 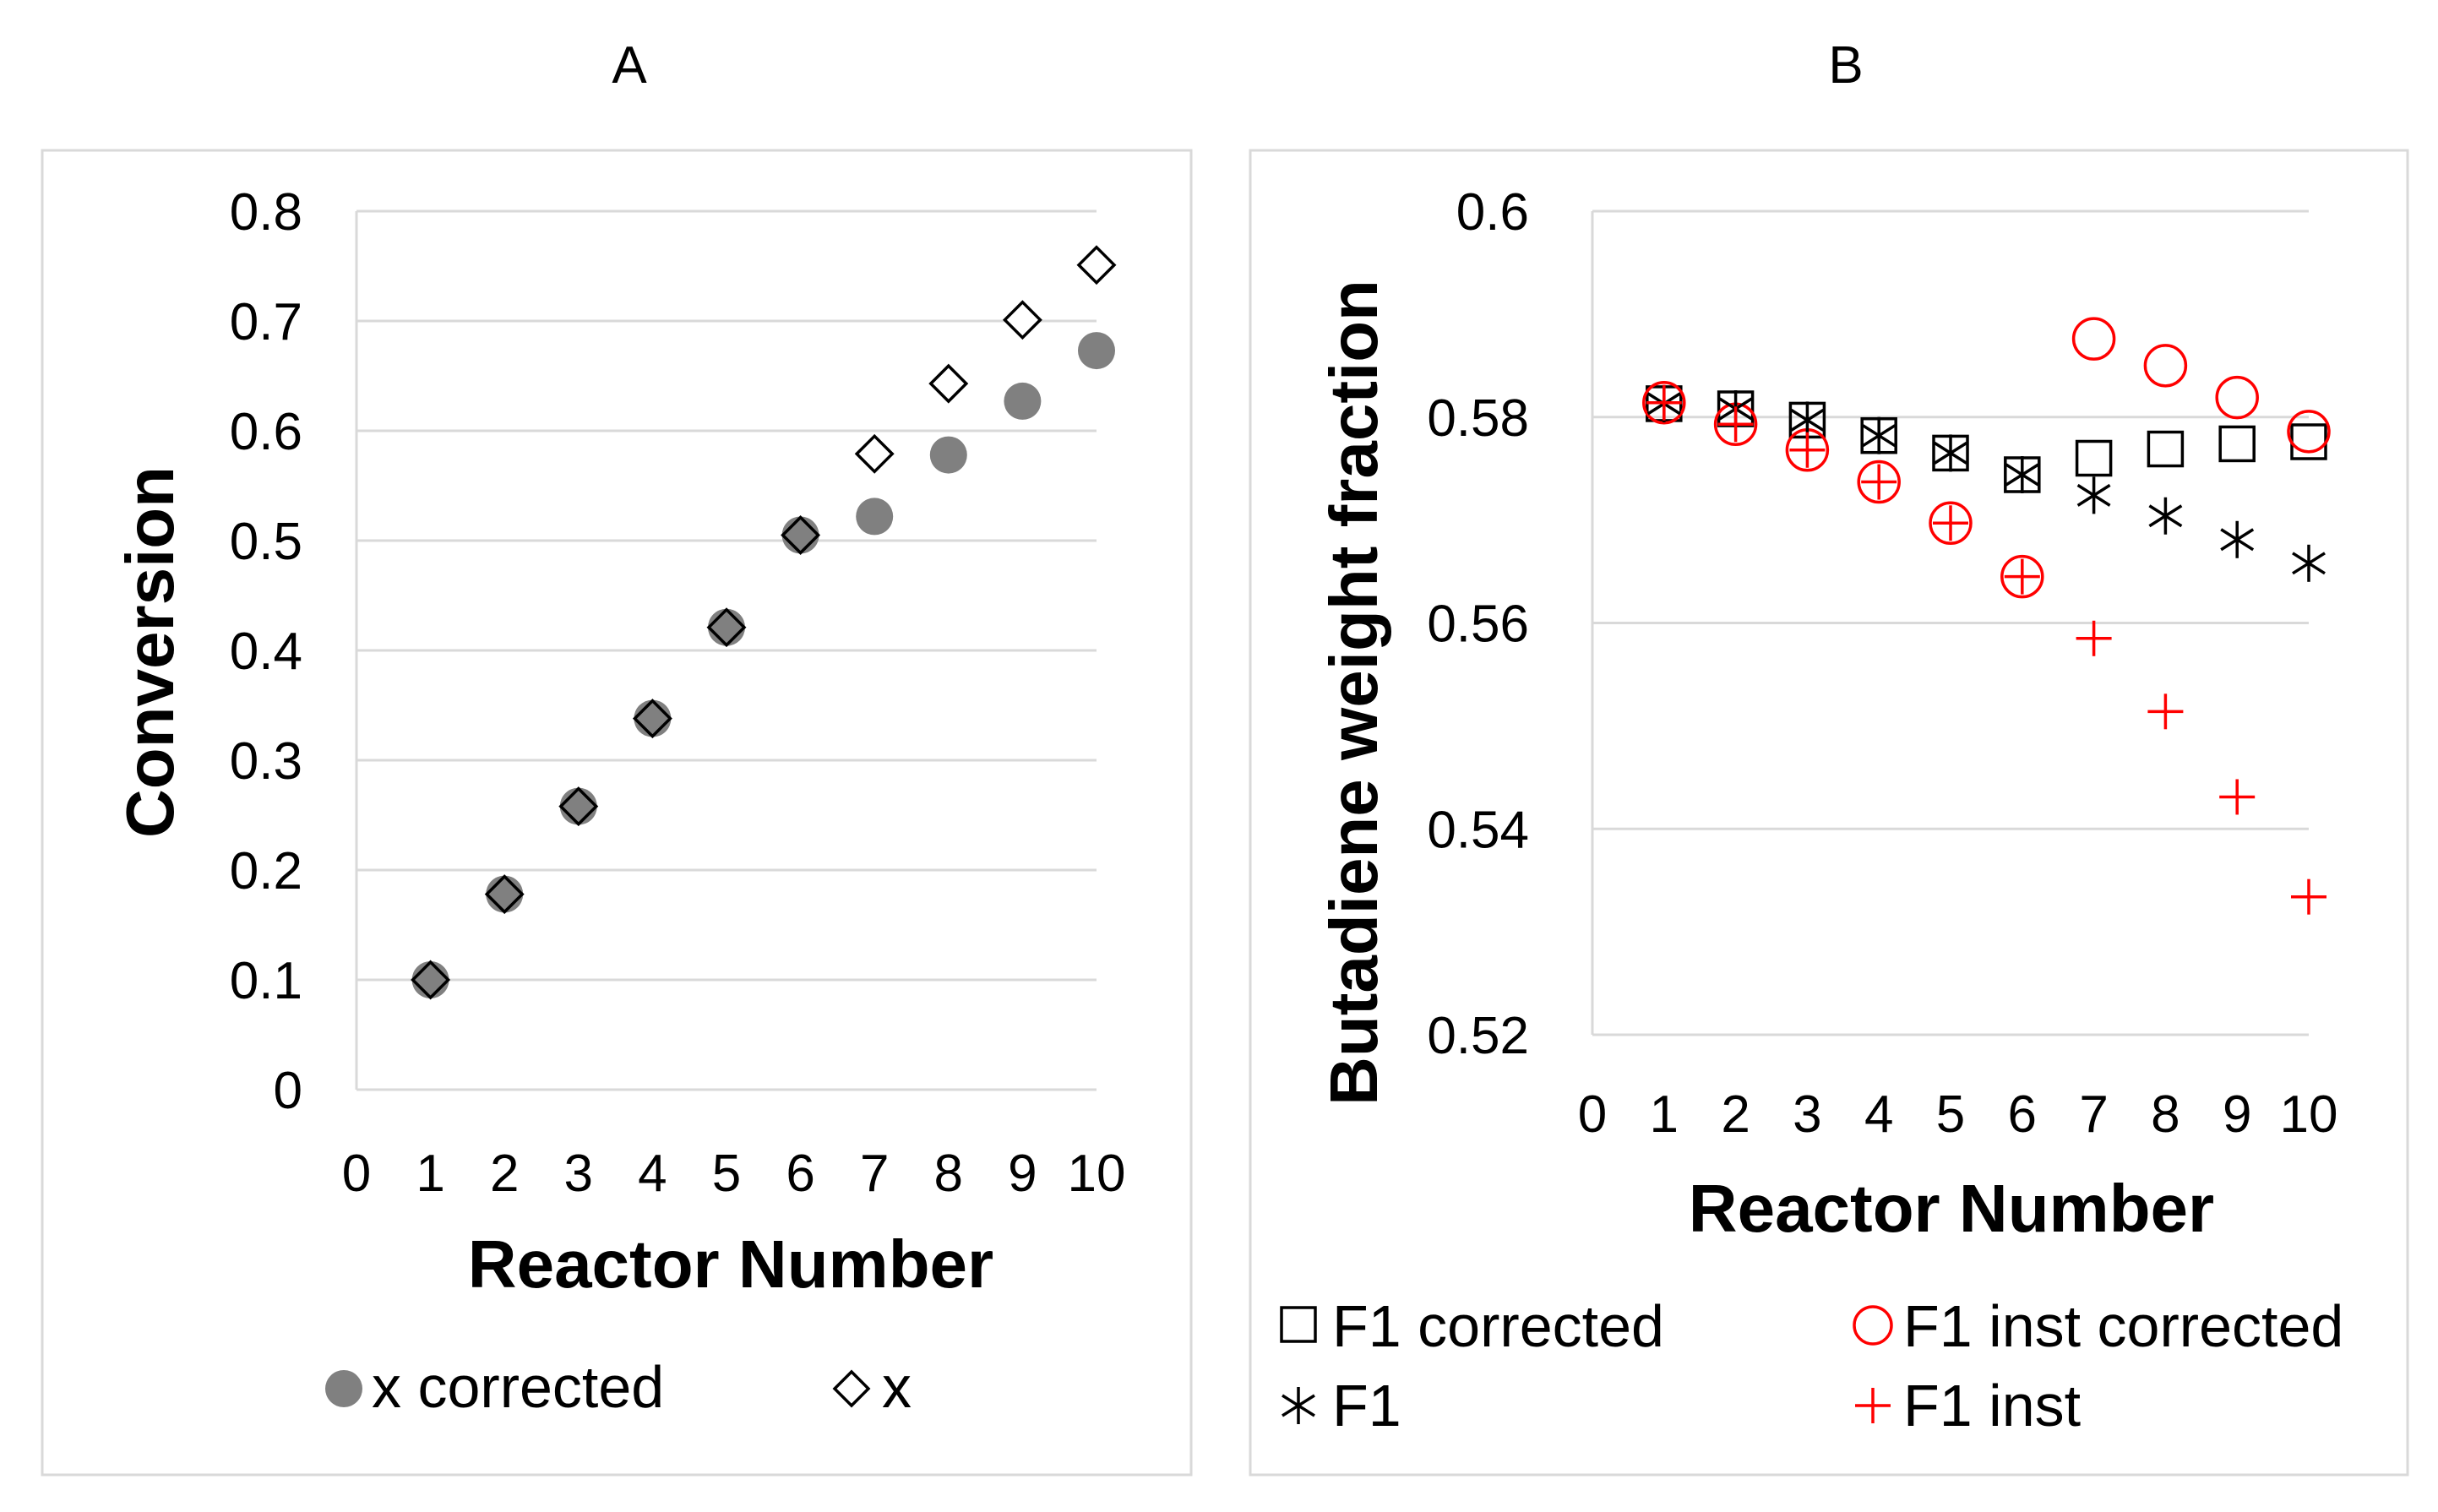 What do you see at coordinates (266, 432) in the screenshot?
I see `panel-a-y-tick-label: 0.6` at bounding box center [266, 432].